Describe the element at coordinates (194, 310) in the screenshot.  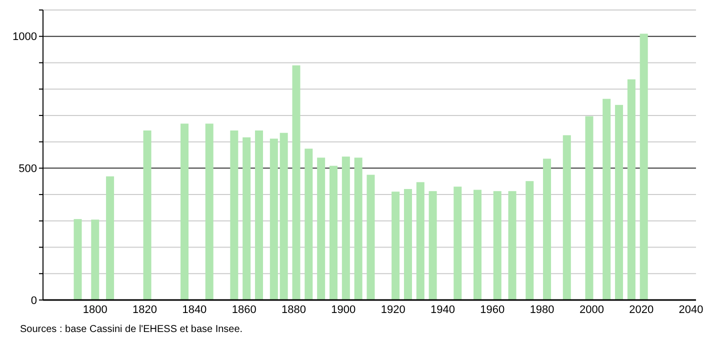
I see `x-tick-label: 1840` at that location.